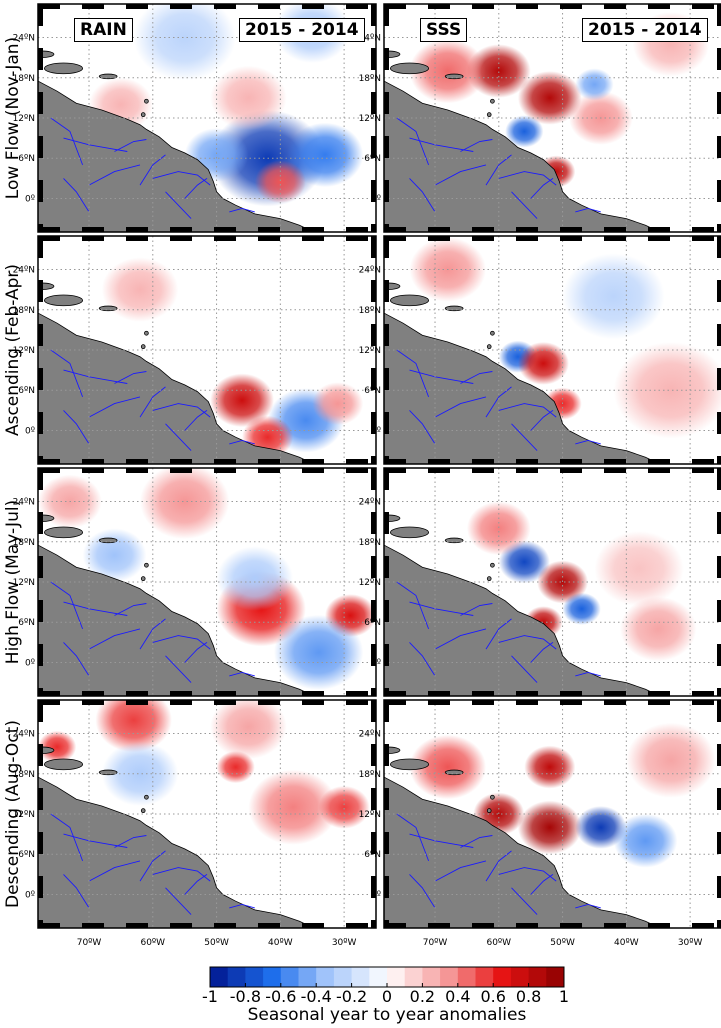 This screenshot has height=1028, width=721. Describe the element at coordinates (528, 996) in the screenshot. I see `colorbar-tick-label: 0.8` at that location.